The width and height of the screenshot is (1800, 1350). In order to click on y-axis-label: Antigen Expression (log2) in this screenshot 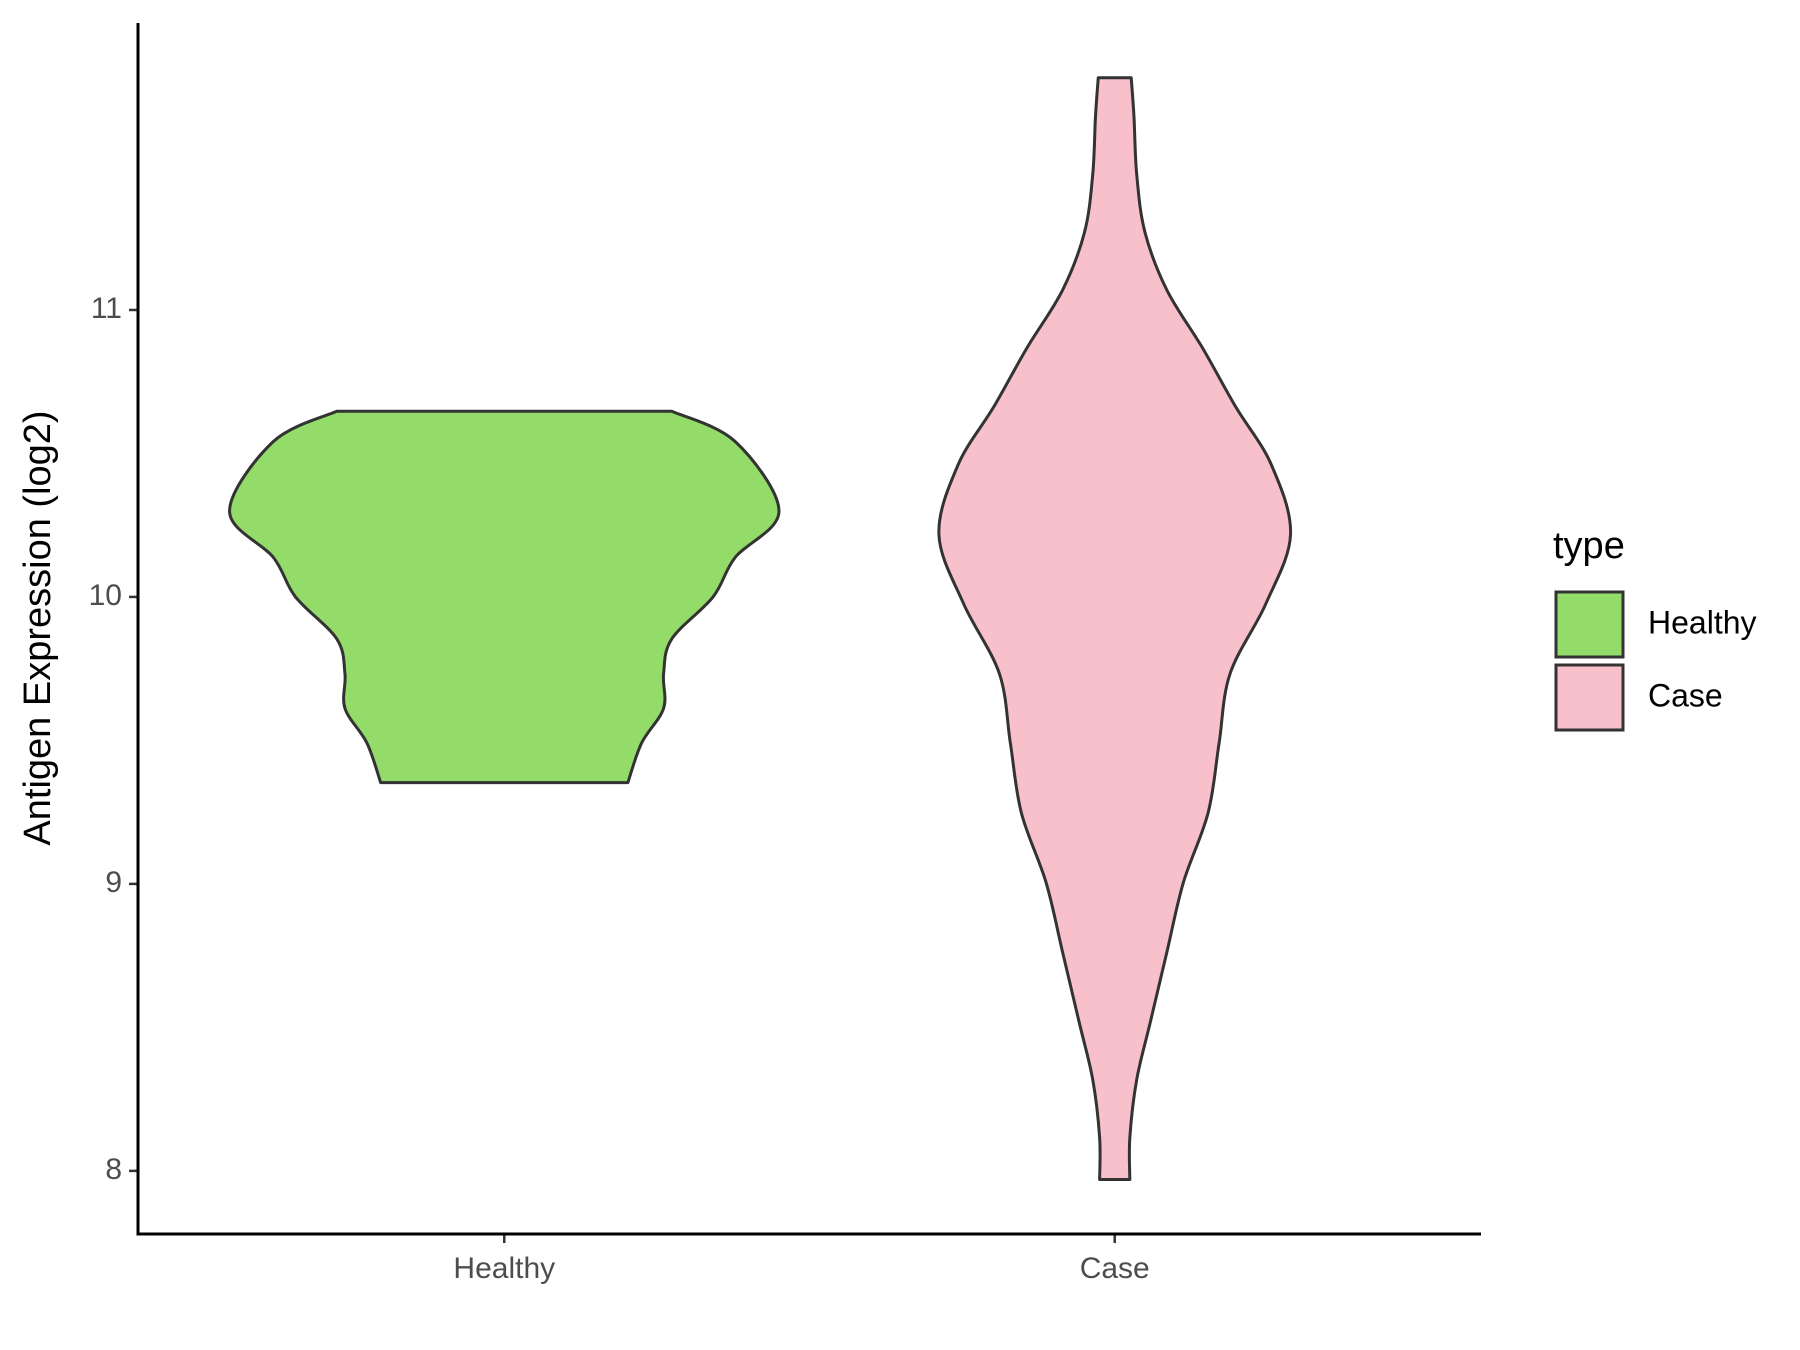, I will do `click(38, 627)`.